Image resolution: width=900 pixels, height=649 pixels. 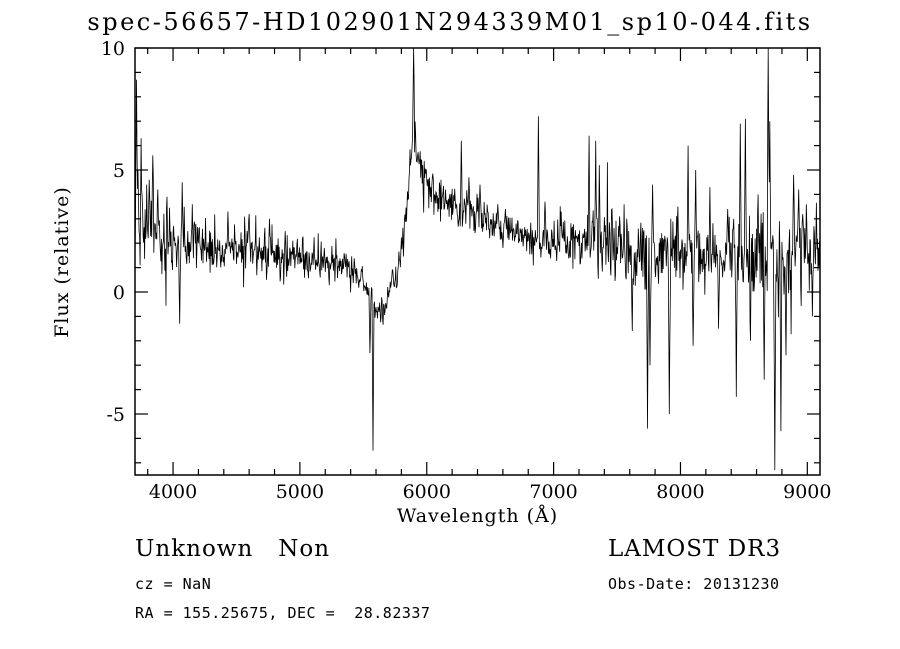 What do you see at coordinates (173, 584) in the screenshot?
I see `cz-value-label: cz = NaN` at bounding box center [173, 584].